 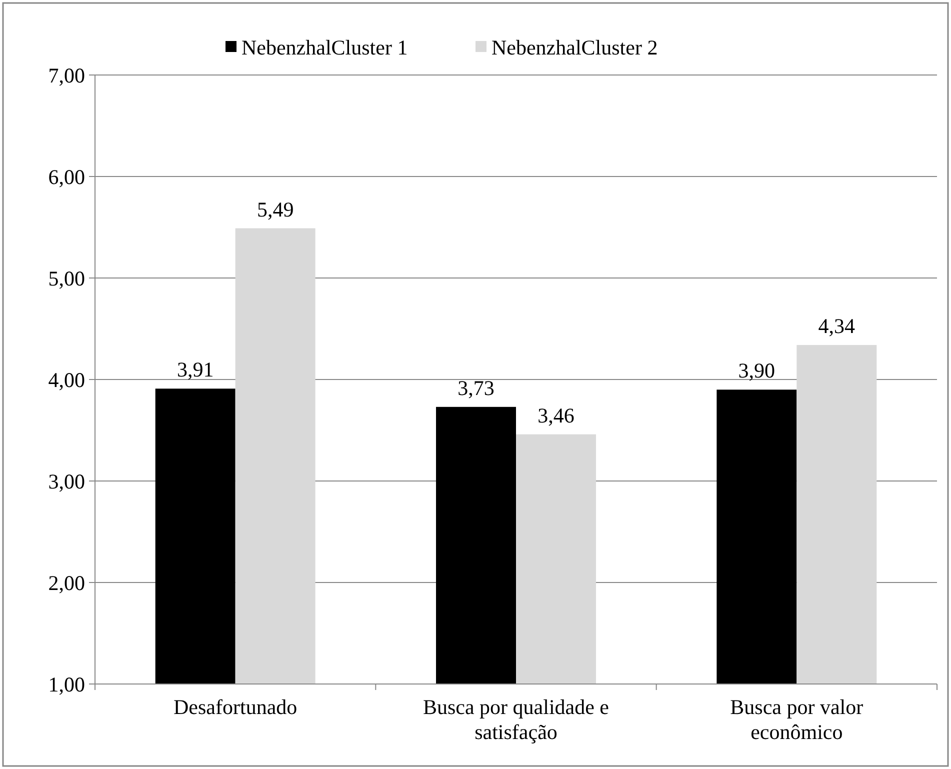 What do you see at coordinates (66, 380) in the screenshot?
I see `y-tick-label: 4,00` at bounding box center [66, 380].